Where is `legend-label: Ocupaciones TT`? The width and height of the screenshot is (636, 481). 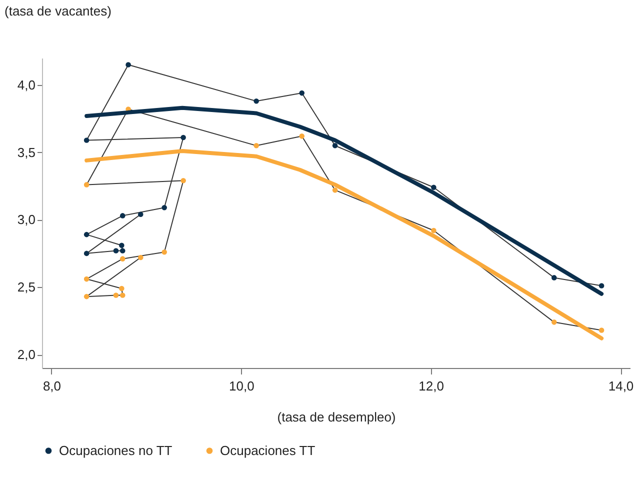 legend-label: Ocupaciones TT is located at coordinates (268, 450).